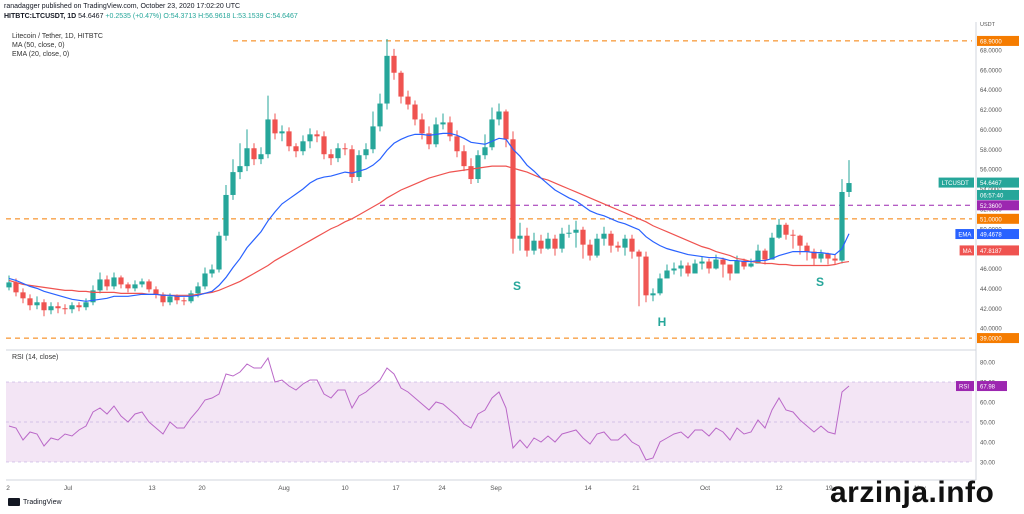 The width and height of the screenshot is (1024, 514). Describe the element at coordinates (68, 488) in the screenshot. I see `time-tick-label: Jul` at that location.